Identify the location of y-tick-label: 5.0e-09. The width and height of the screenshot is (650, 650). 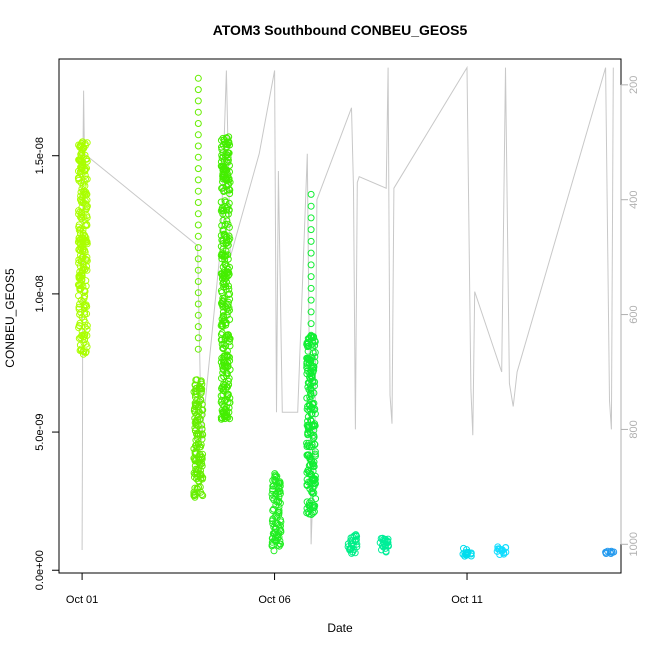
(40, 431).